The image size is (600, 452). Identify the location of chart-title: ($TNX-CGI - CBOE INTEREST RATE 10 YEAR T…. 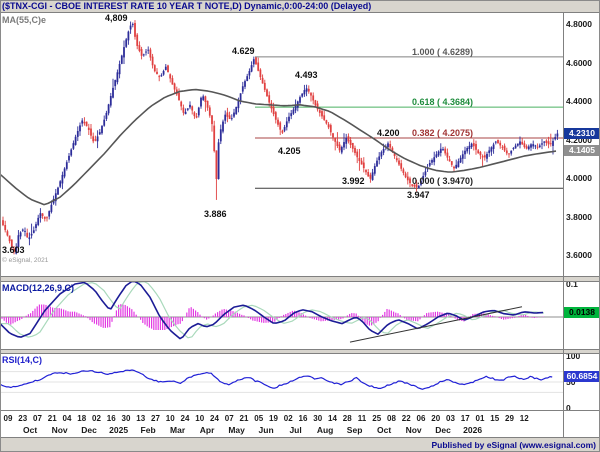
(187, 6).